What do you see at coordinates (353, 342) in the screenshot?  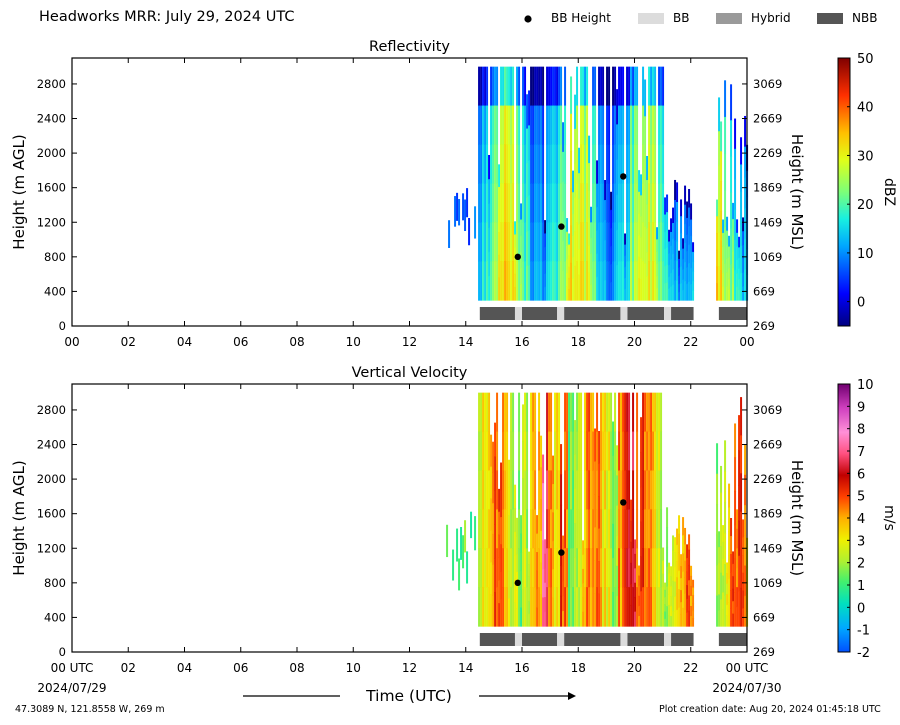 I see `x-tick-label: 10` at bounding box center [353, 342].